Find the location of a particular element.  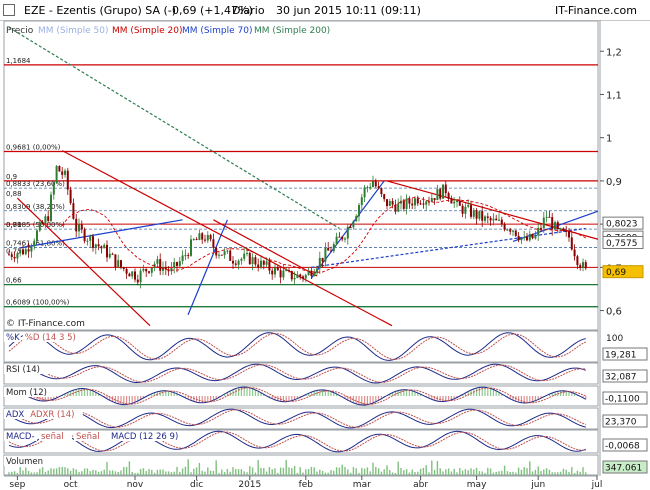

datetime-label: 30 jun 2015 10:11 (09:11) is located at coordinates (348, 10).